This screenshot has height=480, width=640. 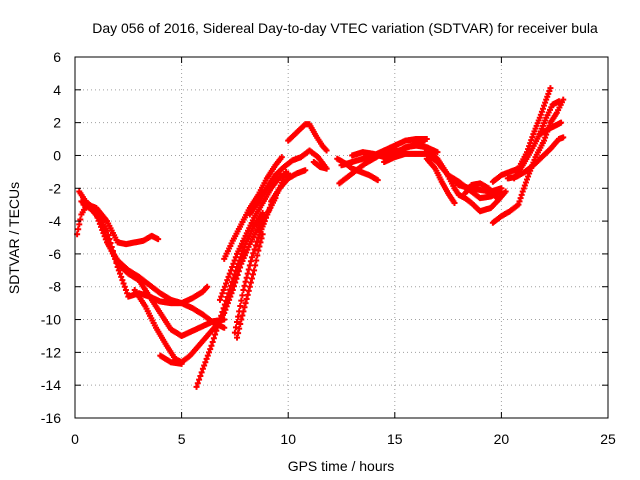 I want to click on y-tick-label: -8, so click(x=55, y=287).